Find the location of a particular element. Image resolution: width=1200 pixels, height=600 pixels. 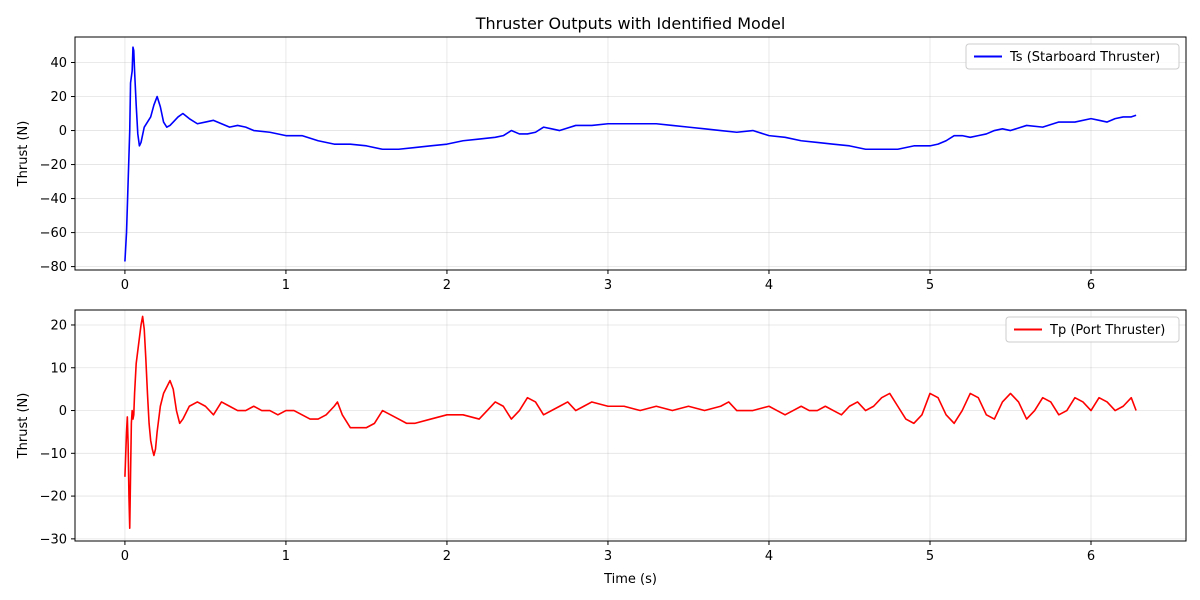

legend: Tp (Port Thruster) is located at coordinates (1092, 329).